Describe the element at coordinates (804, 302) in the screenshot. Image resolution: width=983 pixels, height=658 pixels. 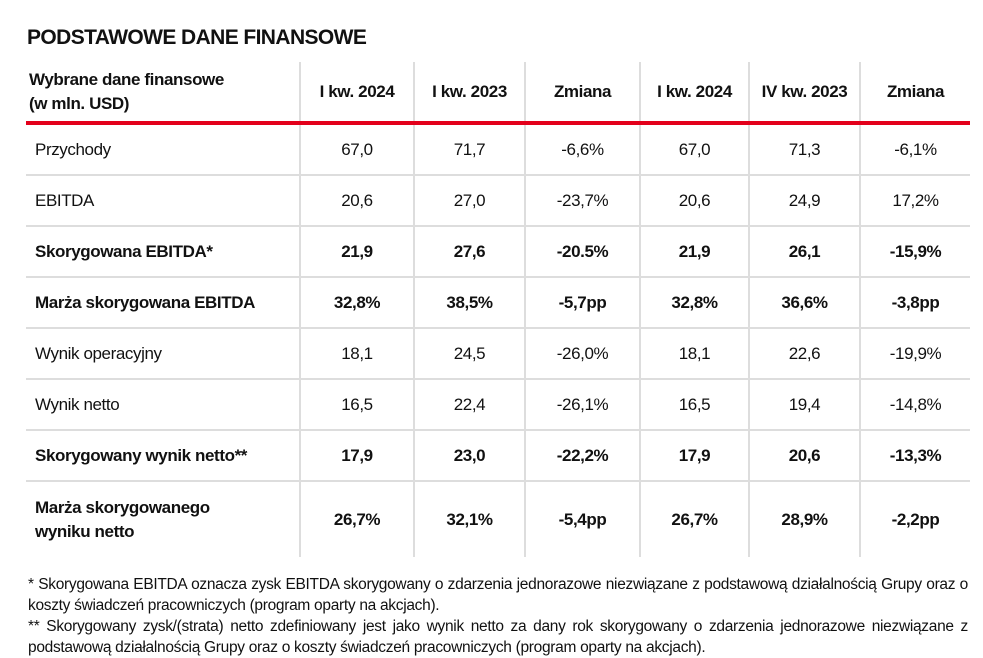
I see `cell-value: 36,6%` at that location.